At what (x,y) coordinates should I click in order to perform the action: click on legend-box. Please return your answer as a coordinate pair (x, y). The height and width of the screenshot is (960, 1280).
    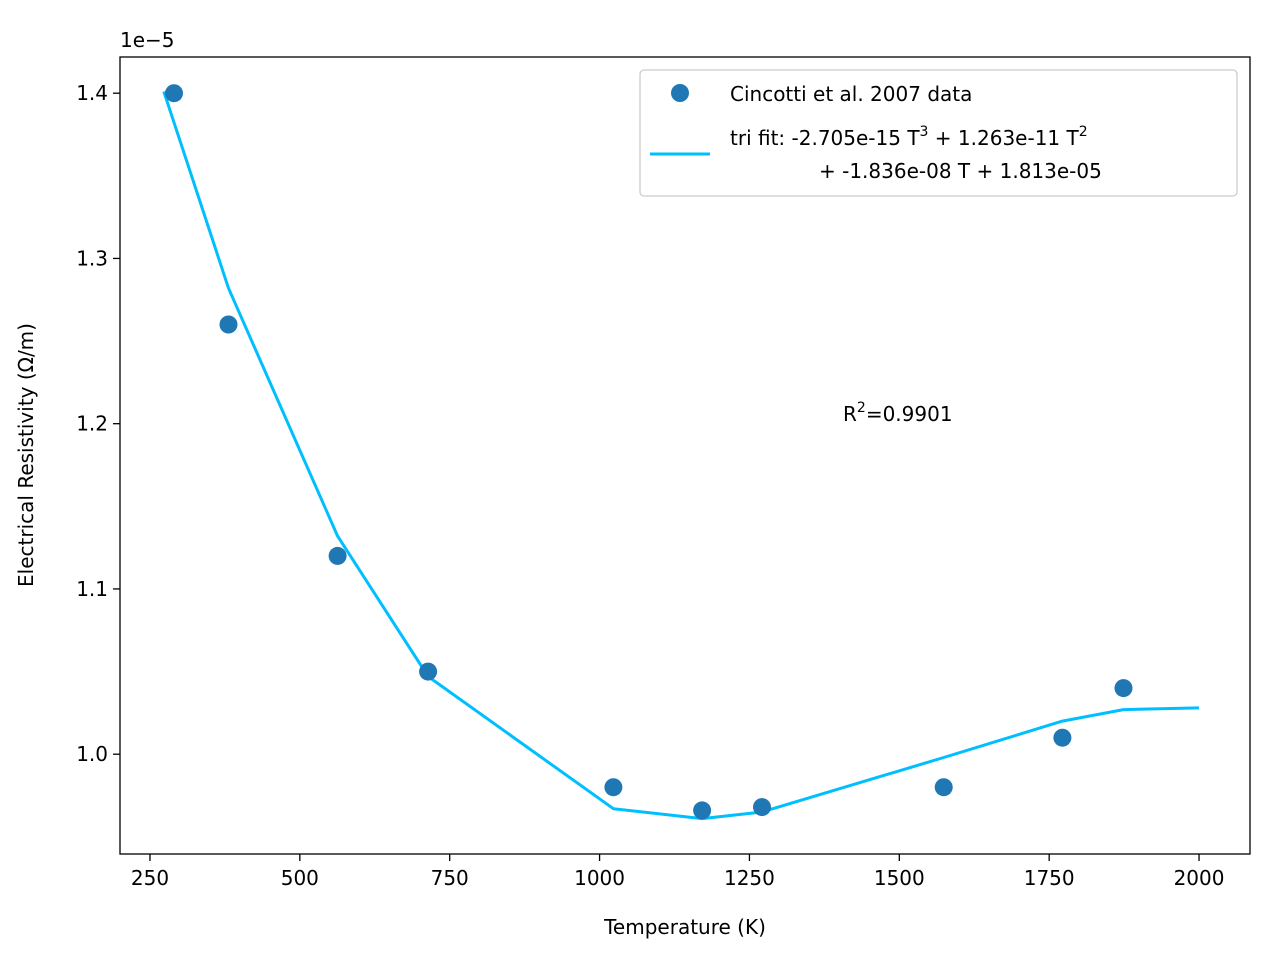
    Looking at the image, I should click on (938, 133).